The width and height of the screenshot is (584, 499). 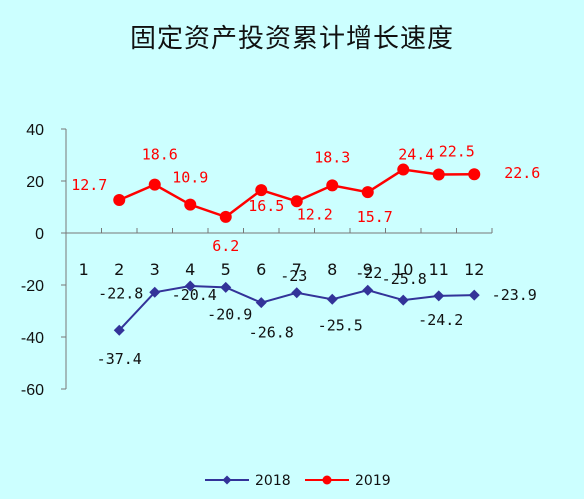 I want to click on data-label-2018: -20.4, so click(x=194, y=295).